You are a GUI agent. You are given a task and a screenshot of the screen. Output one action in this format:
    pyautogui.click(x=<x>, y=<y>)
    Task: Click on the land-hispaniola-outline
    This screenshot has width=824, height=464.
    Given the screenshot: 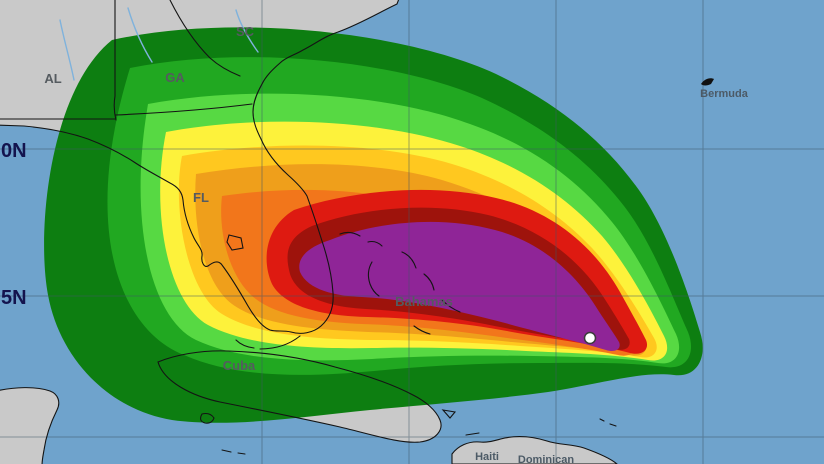 What is the action you would take?
    pyautogui.click(x=534, y=450)
    